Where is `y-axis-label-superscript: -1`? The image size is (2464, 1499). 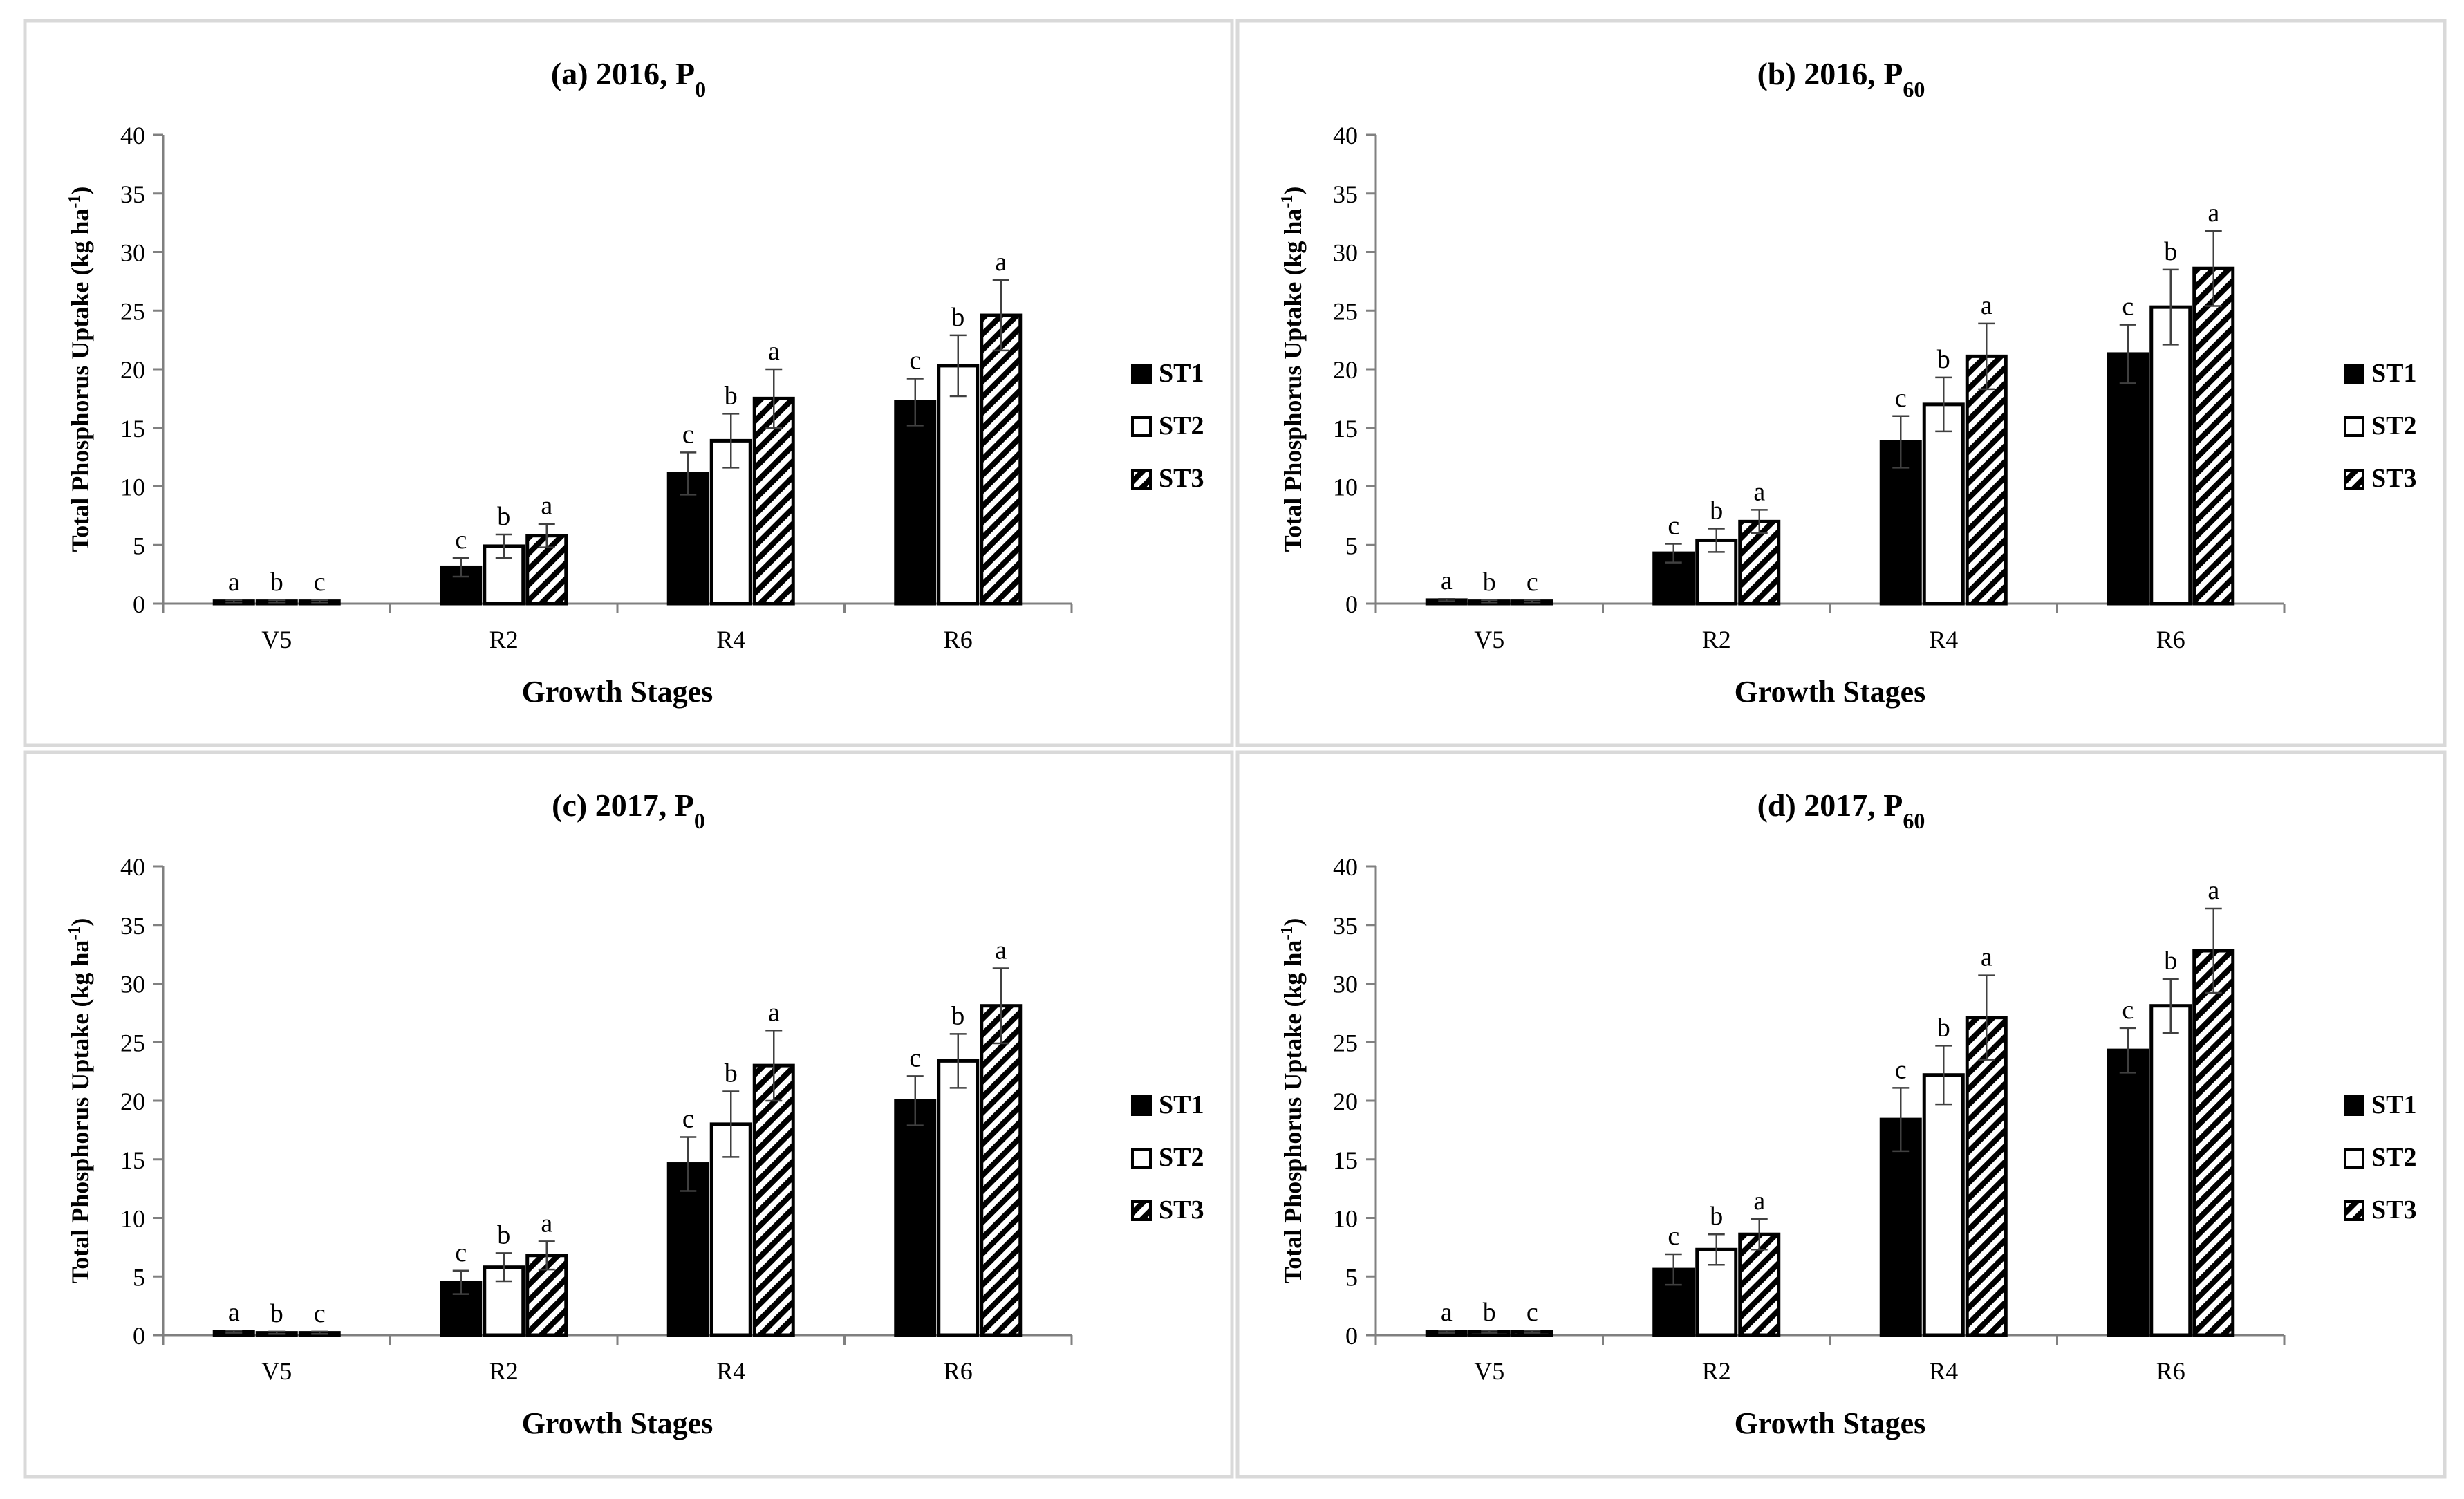 y-axis-label-superscript: -1 is located at coordinates (75, 202).